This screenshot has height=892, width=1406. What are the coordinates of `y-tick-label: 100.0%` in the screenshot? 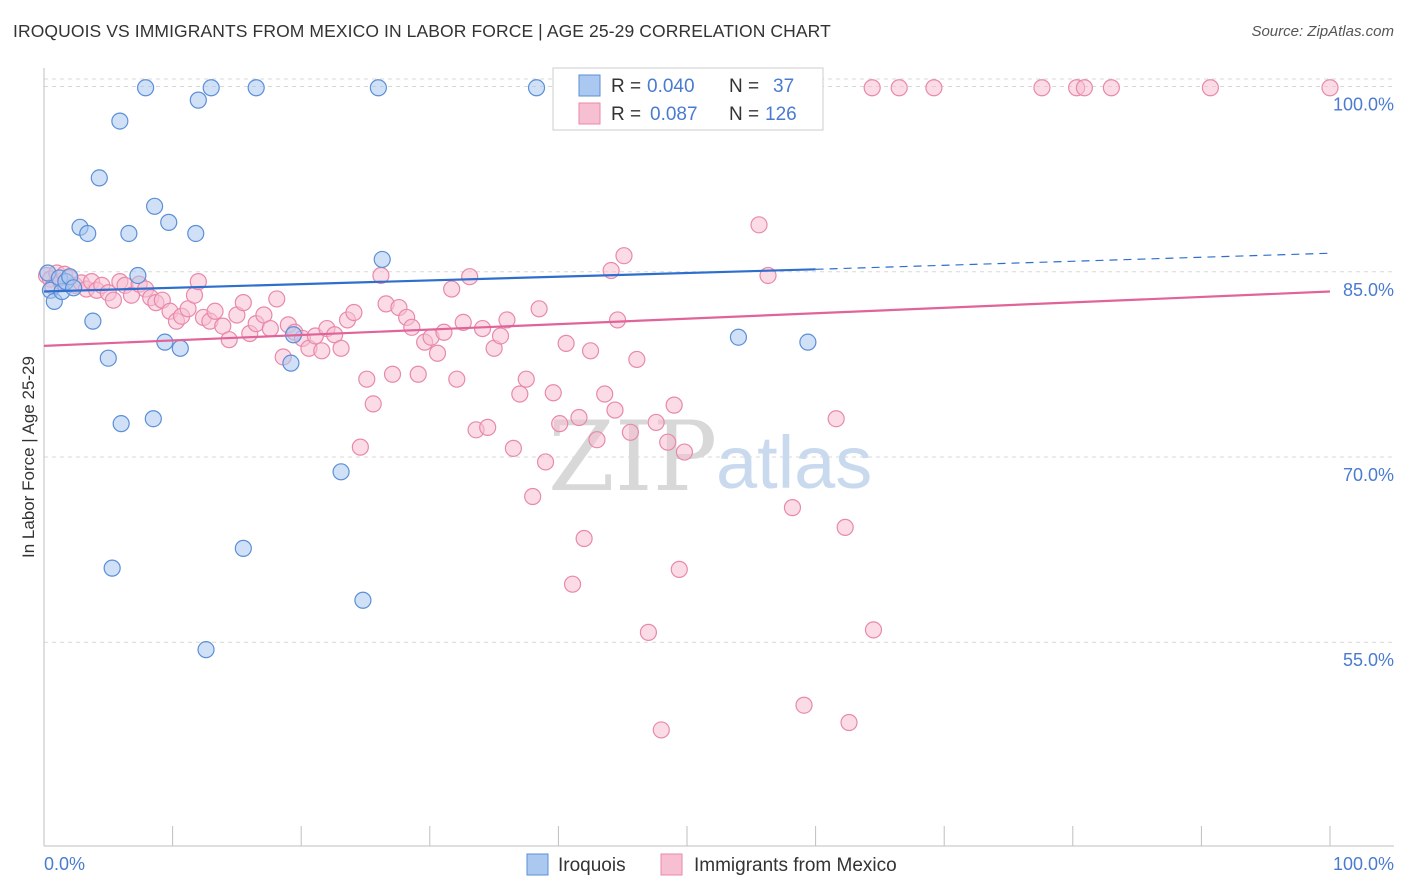 It's located at (1363, 105).